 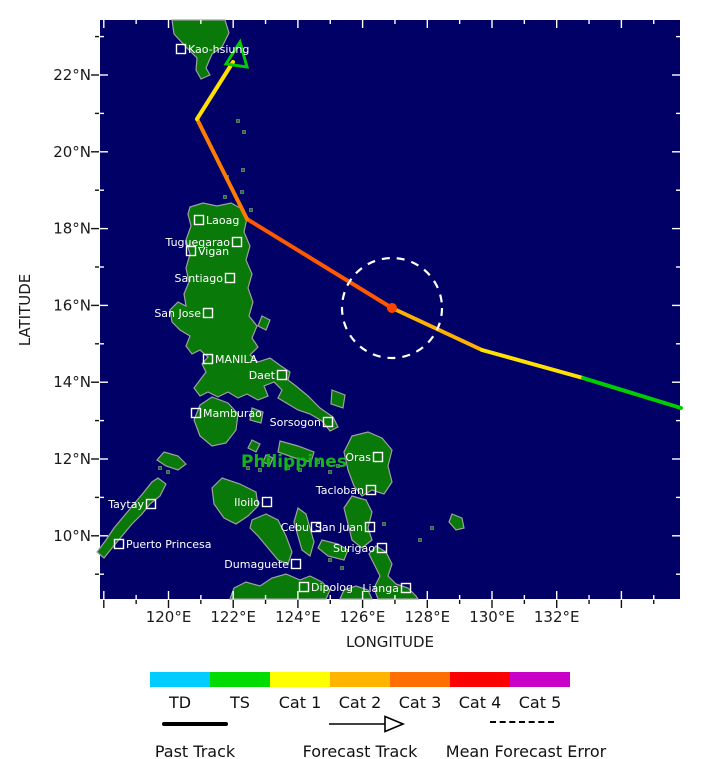 I want to click on forecast-track-arrow-icon, so click(x=367, y=724).